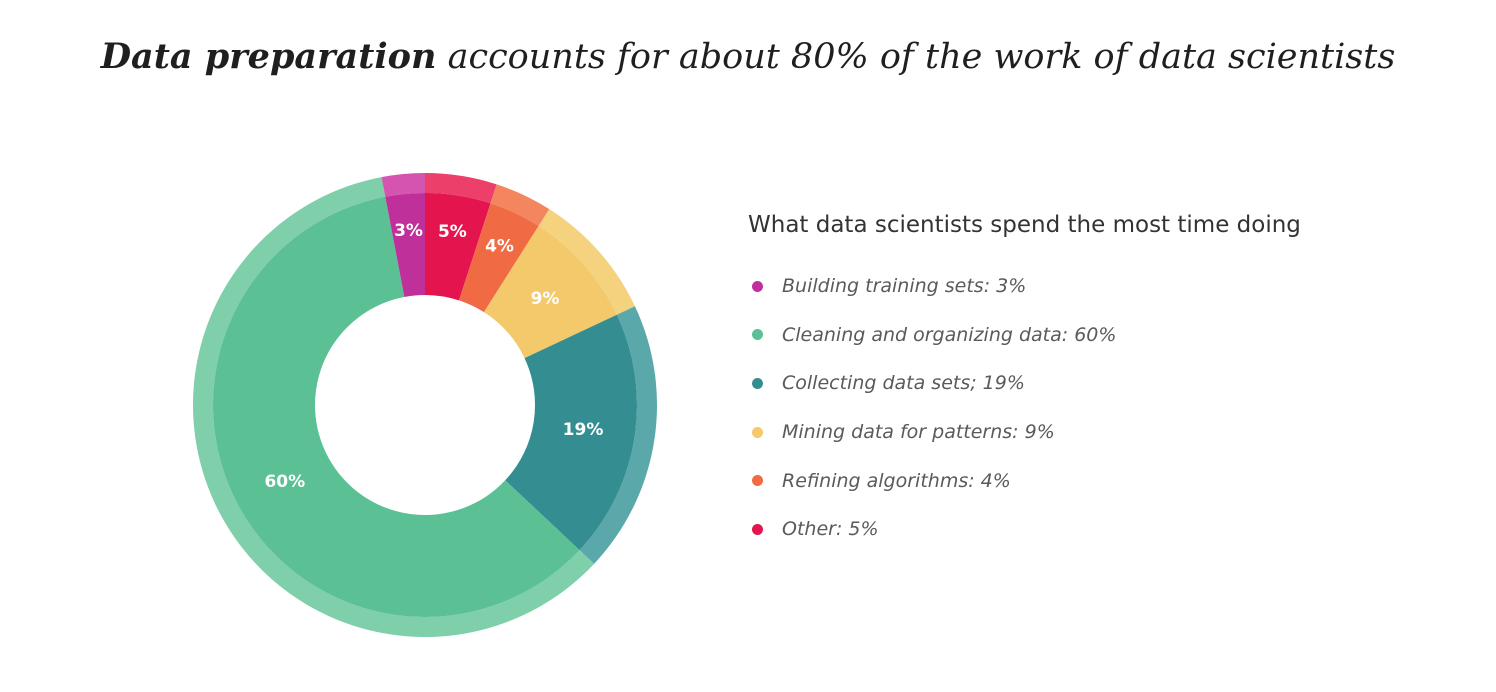  Describe the element at coordinates (268, 56) in the screenshot. I see `headline-bold: Data preparation` at that location.